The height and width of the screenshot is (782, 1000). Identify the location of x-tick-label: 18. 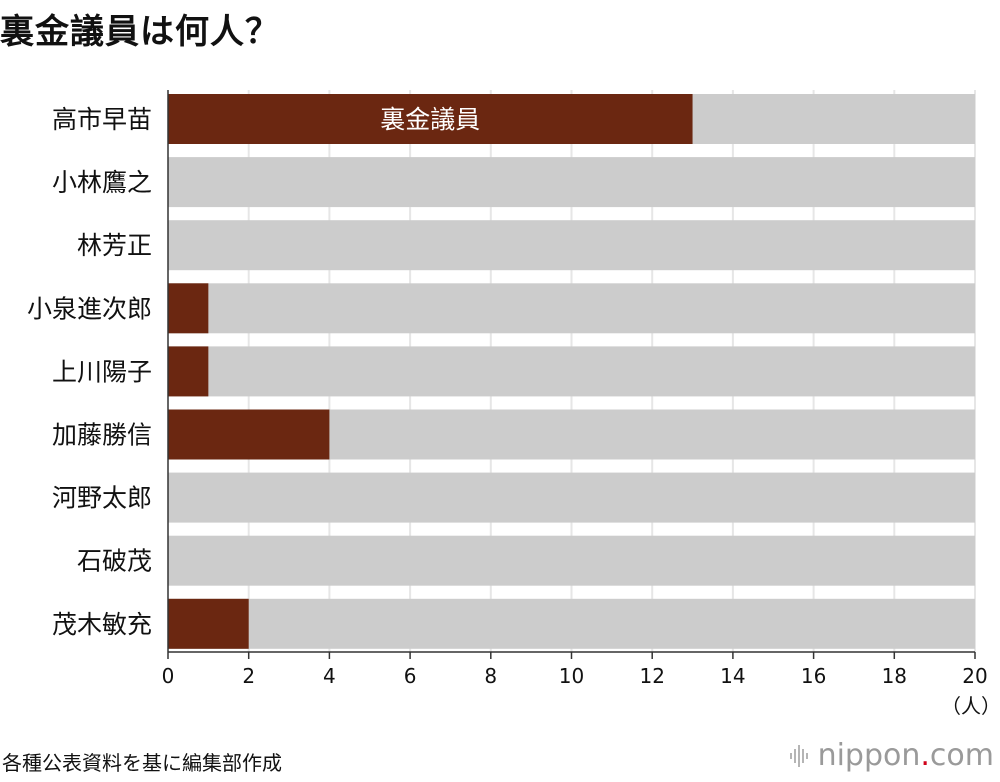
(894, 676).